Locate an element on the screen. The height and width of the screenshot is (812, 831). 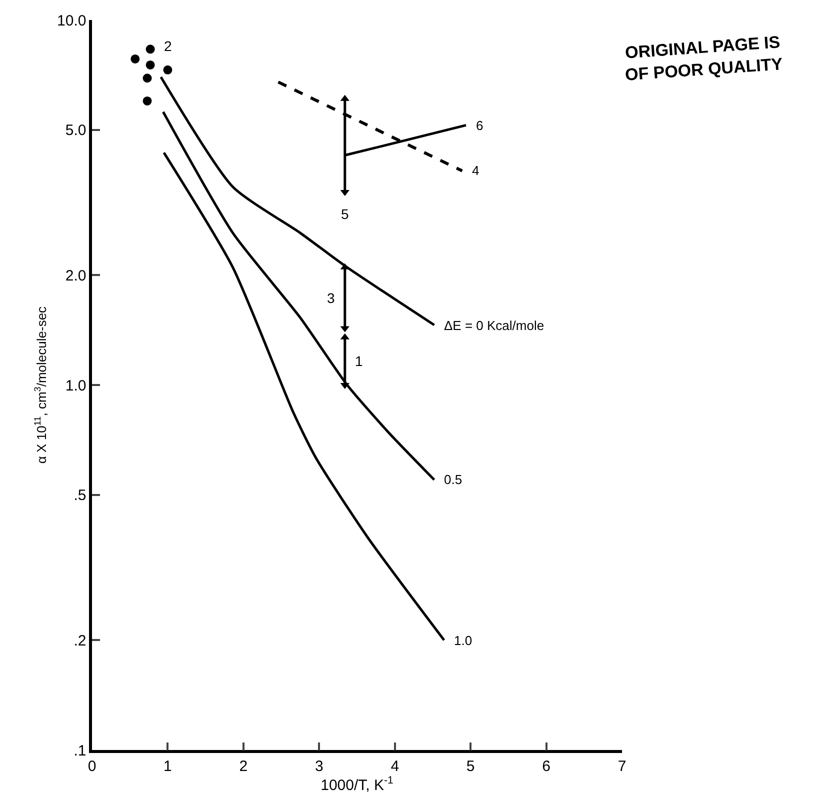
series-label: 1 is located at coordinates (359, 361).